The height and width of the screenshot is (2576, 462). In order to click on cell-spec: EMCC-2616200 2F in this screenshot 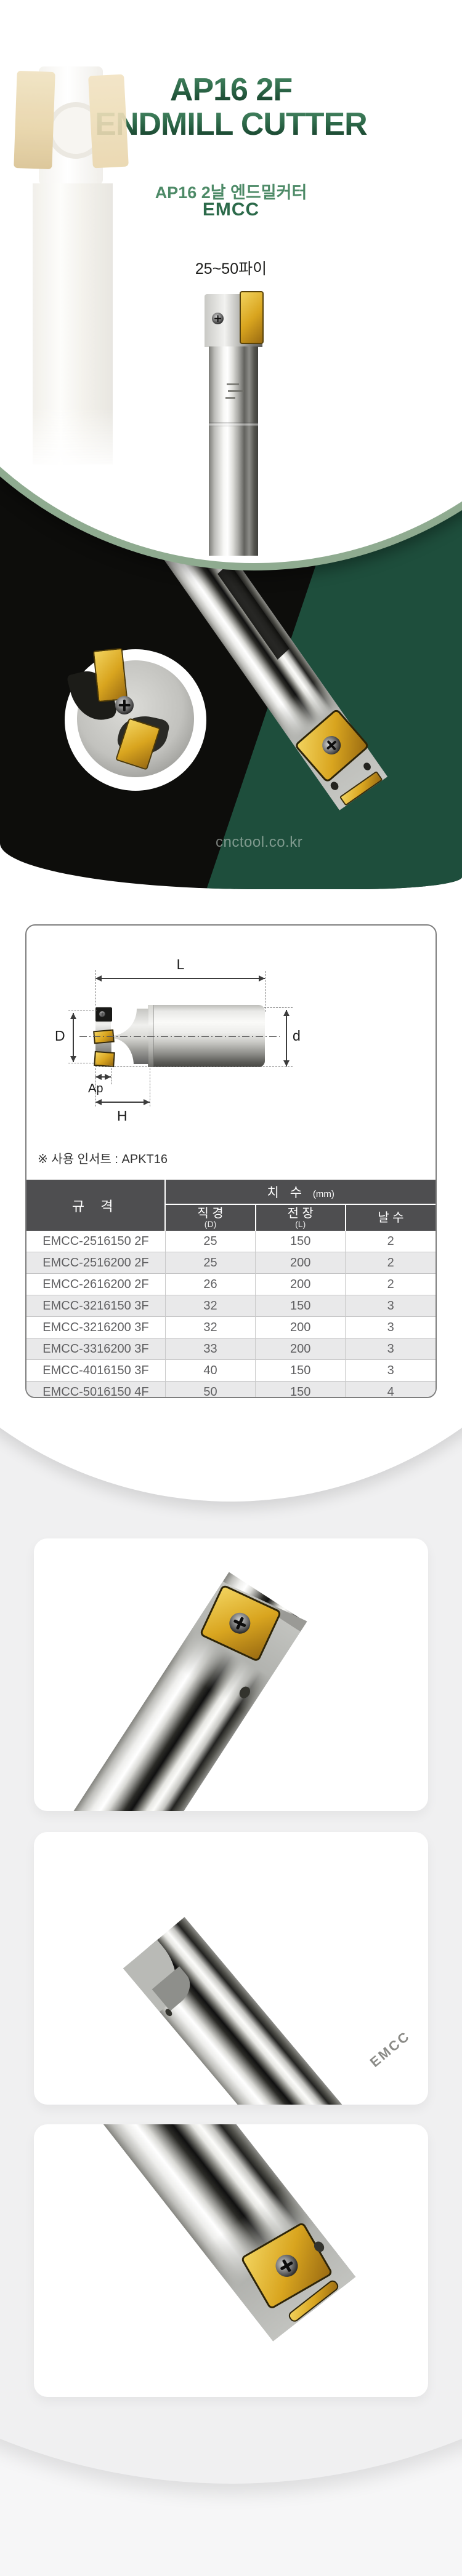, I will do `click(96, 1284)`.